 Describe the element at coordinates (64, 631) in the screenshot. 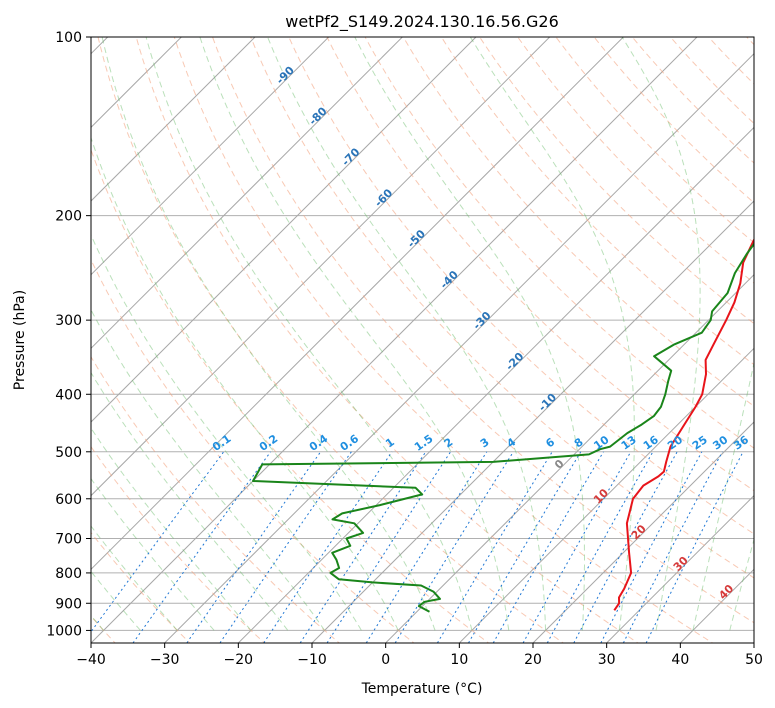

I see `y-tick-label: 1000` at that location.